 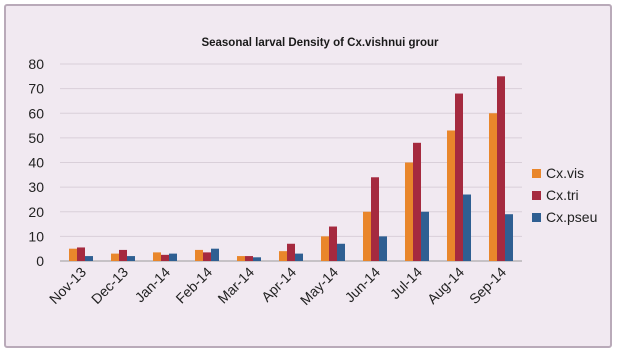 What do you see at coordinates (487, 285) in the screenshot?
I see `x-tick-label: Sep-14` at bounding box center [487, 285].